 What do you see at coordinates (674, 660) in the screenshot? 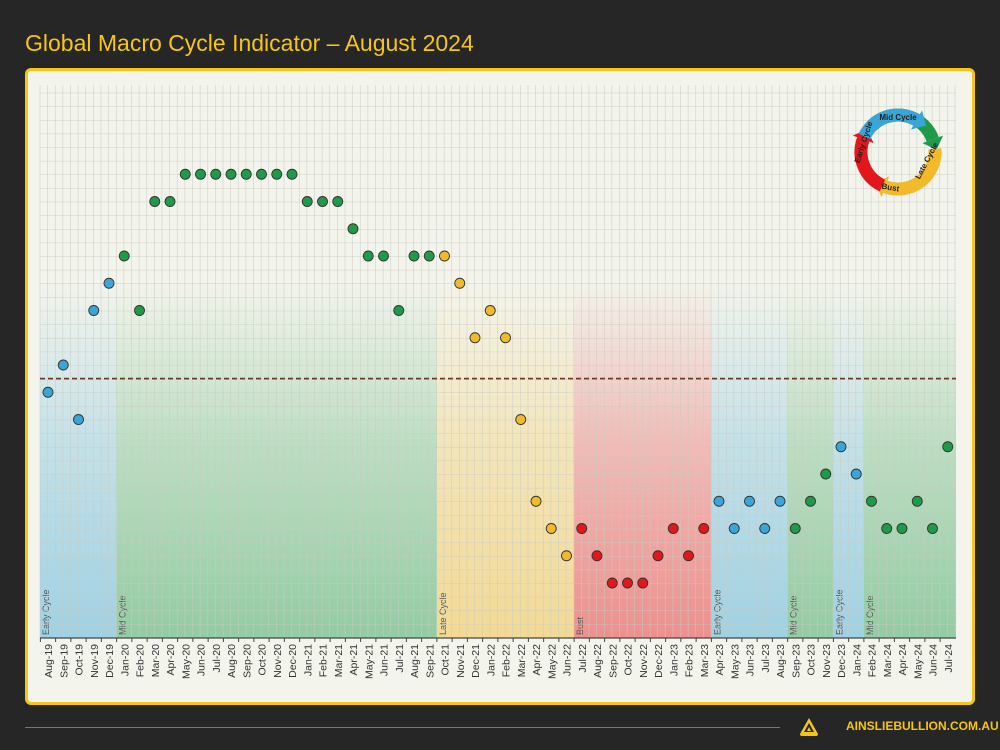
I see `x-tick-label: Jan-23` at bounding box center [674, 660].